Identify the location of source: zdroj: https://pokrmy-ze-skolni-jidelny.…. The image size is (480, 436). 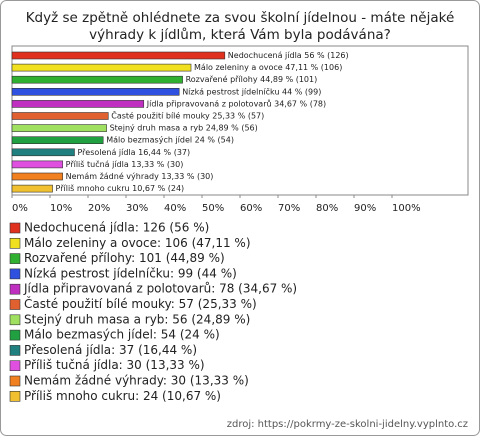
(347, 424).